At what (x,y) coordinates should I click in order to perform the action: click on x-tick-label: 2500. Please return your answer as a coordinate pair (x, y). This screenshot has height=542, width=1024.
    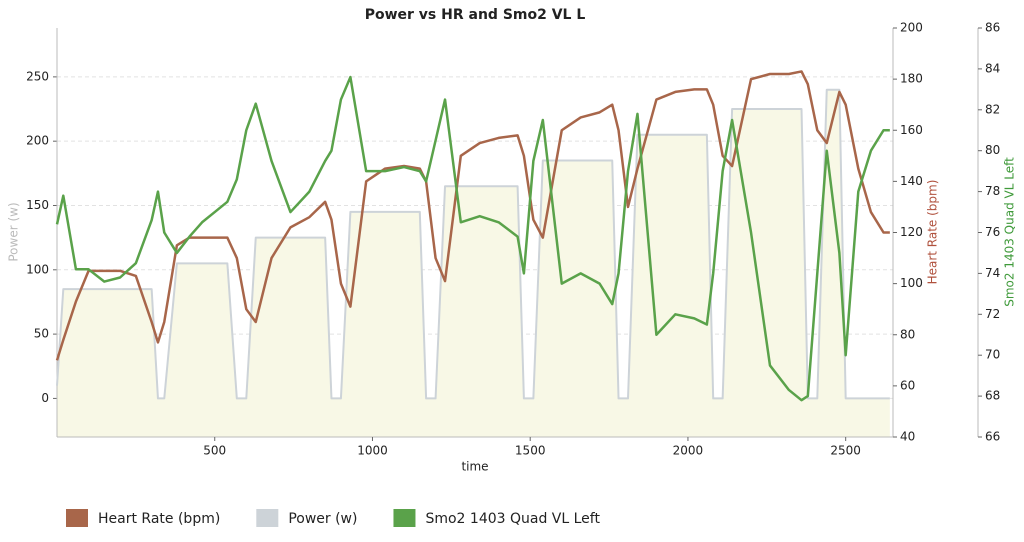
    Looking at the image, I should click on (845, 451).